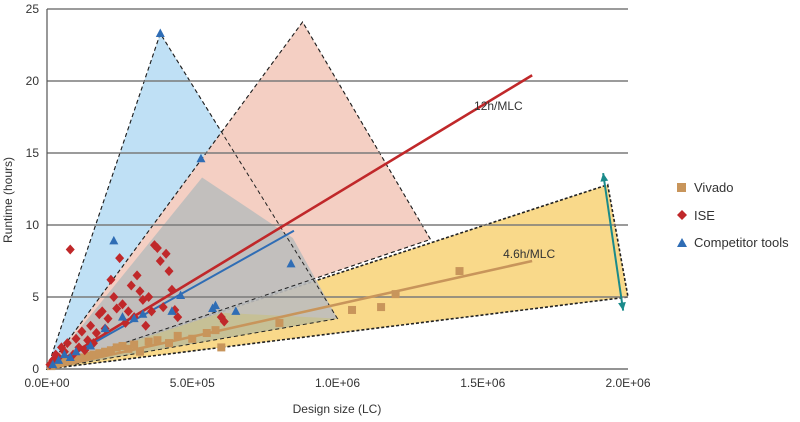  Describe the element at coordinates (35, 297) in the screenshot. I see `y-tick-label: 5` at that location.